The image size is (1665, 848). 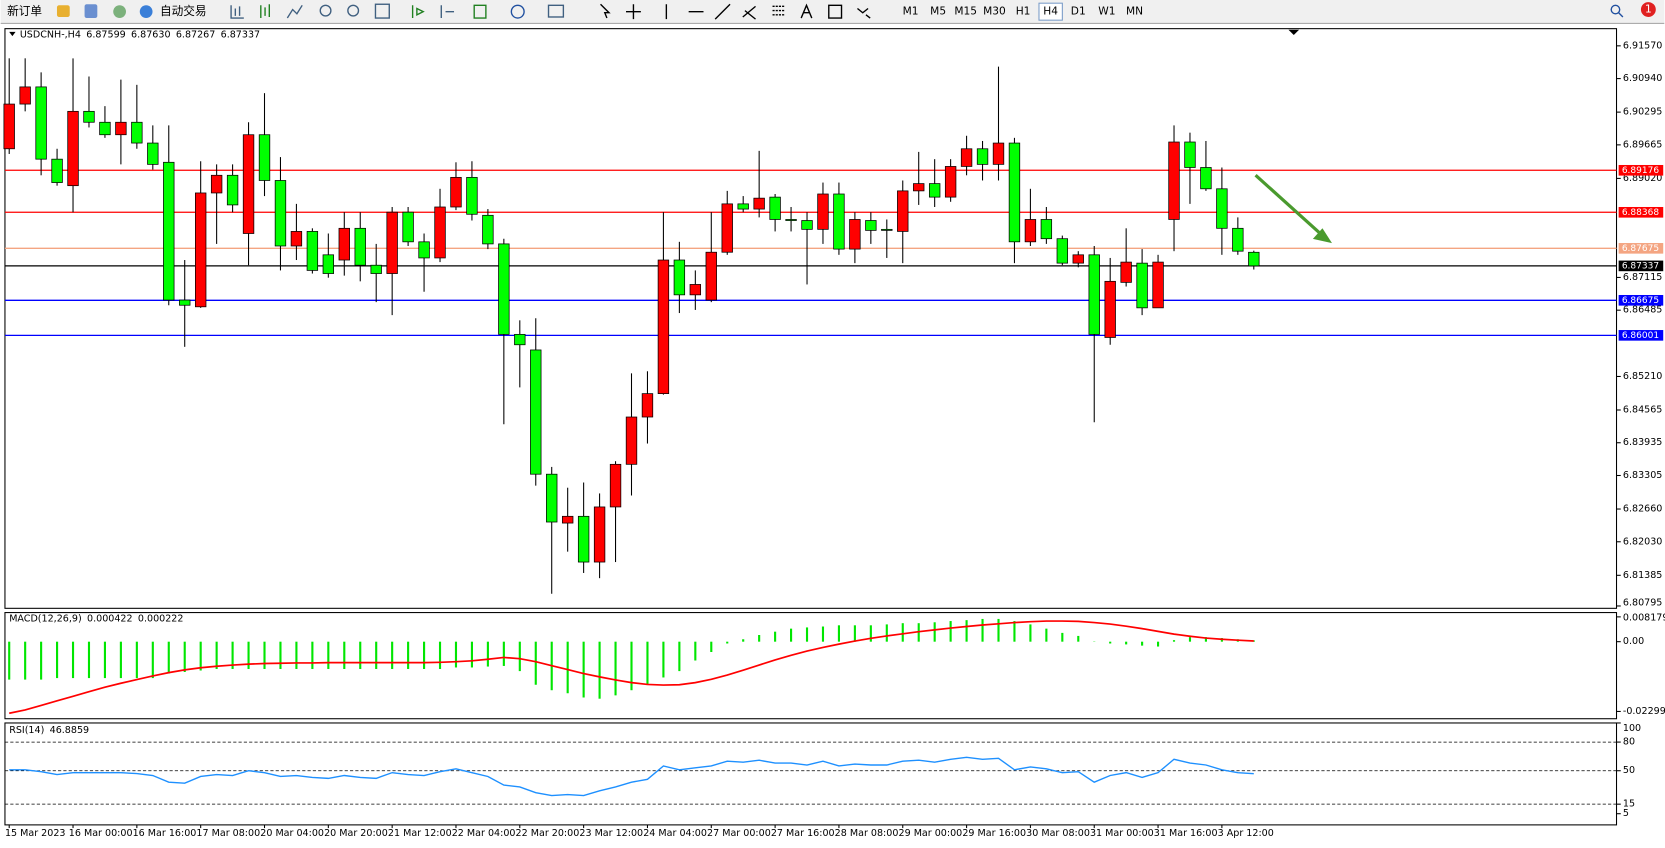 I want to click on y-tick-label: 100, so click(x=1632, y=728).